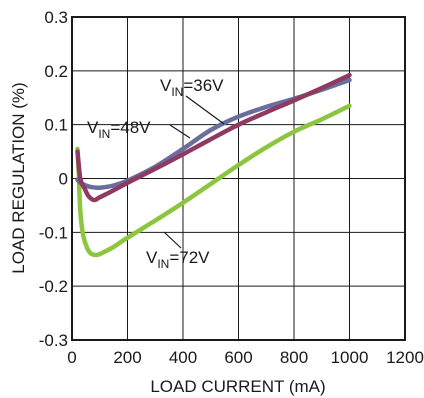 The width and height of the screenshot is (424, 398). I want to click on x-tick-labels: 0 200 400 600 800 1000 1200, so click(245, 357).